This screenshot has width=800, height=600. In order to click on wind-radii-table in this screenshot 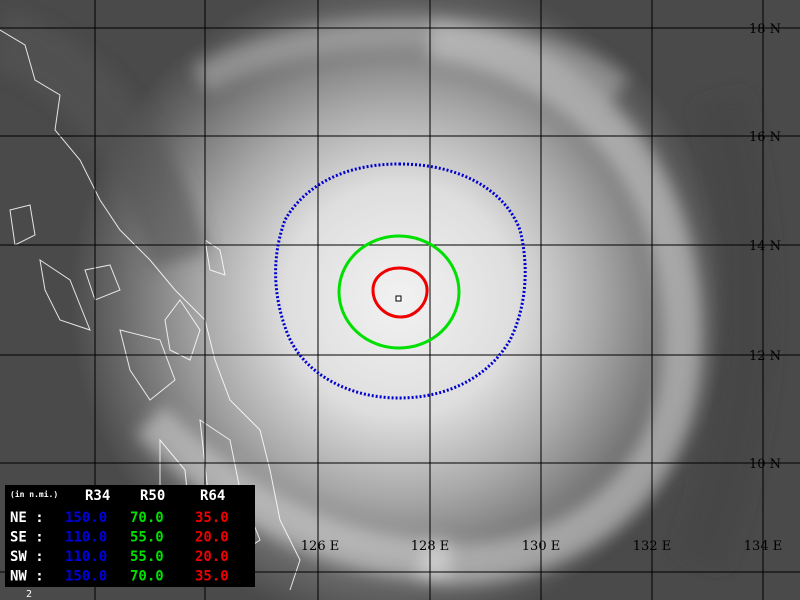, I will do `click(130, 536)`.